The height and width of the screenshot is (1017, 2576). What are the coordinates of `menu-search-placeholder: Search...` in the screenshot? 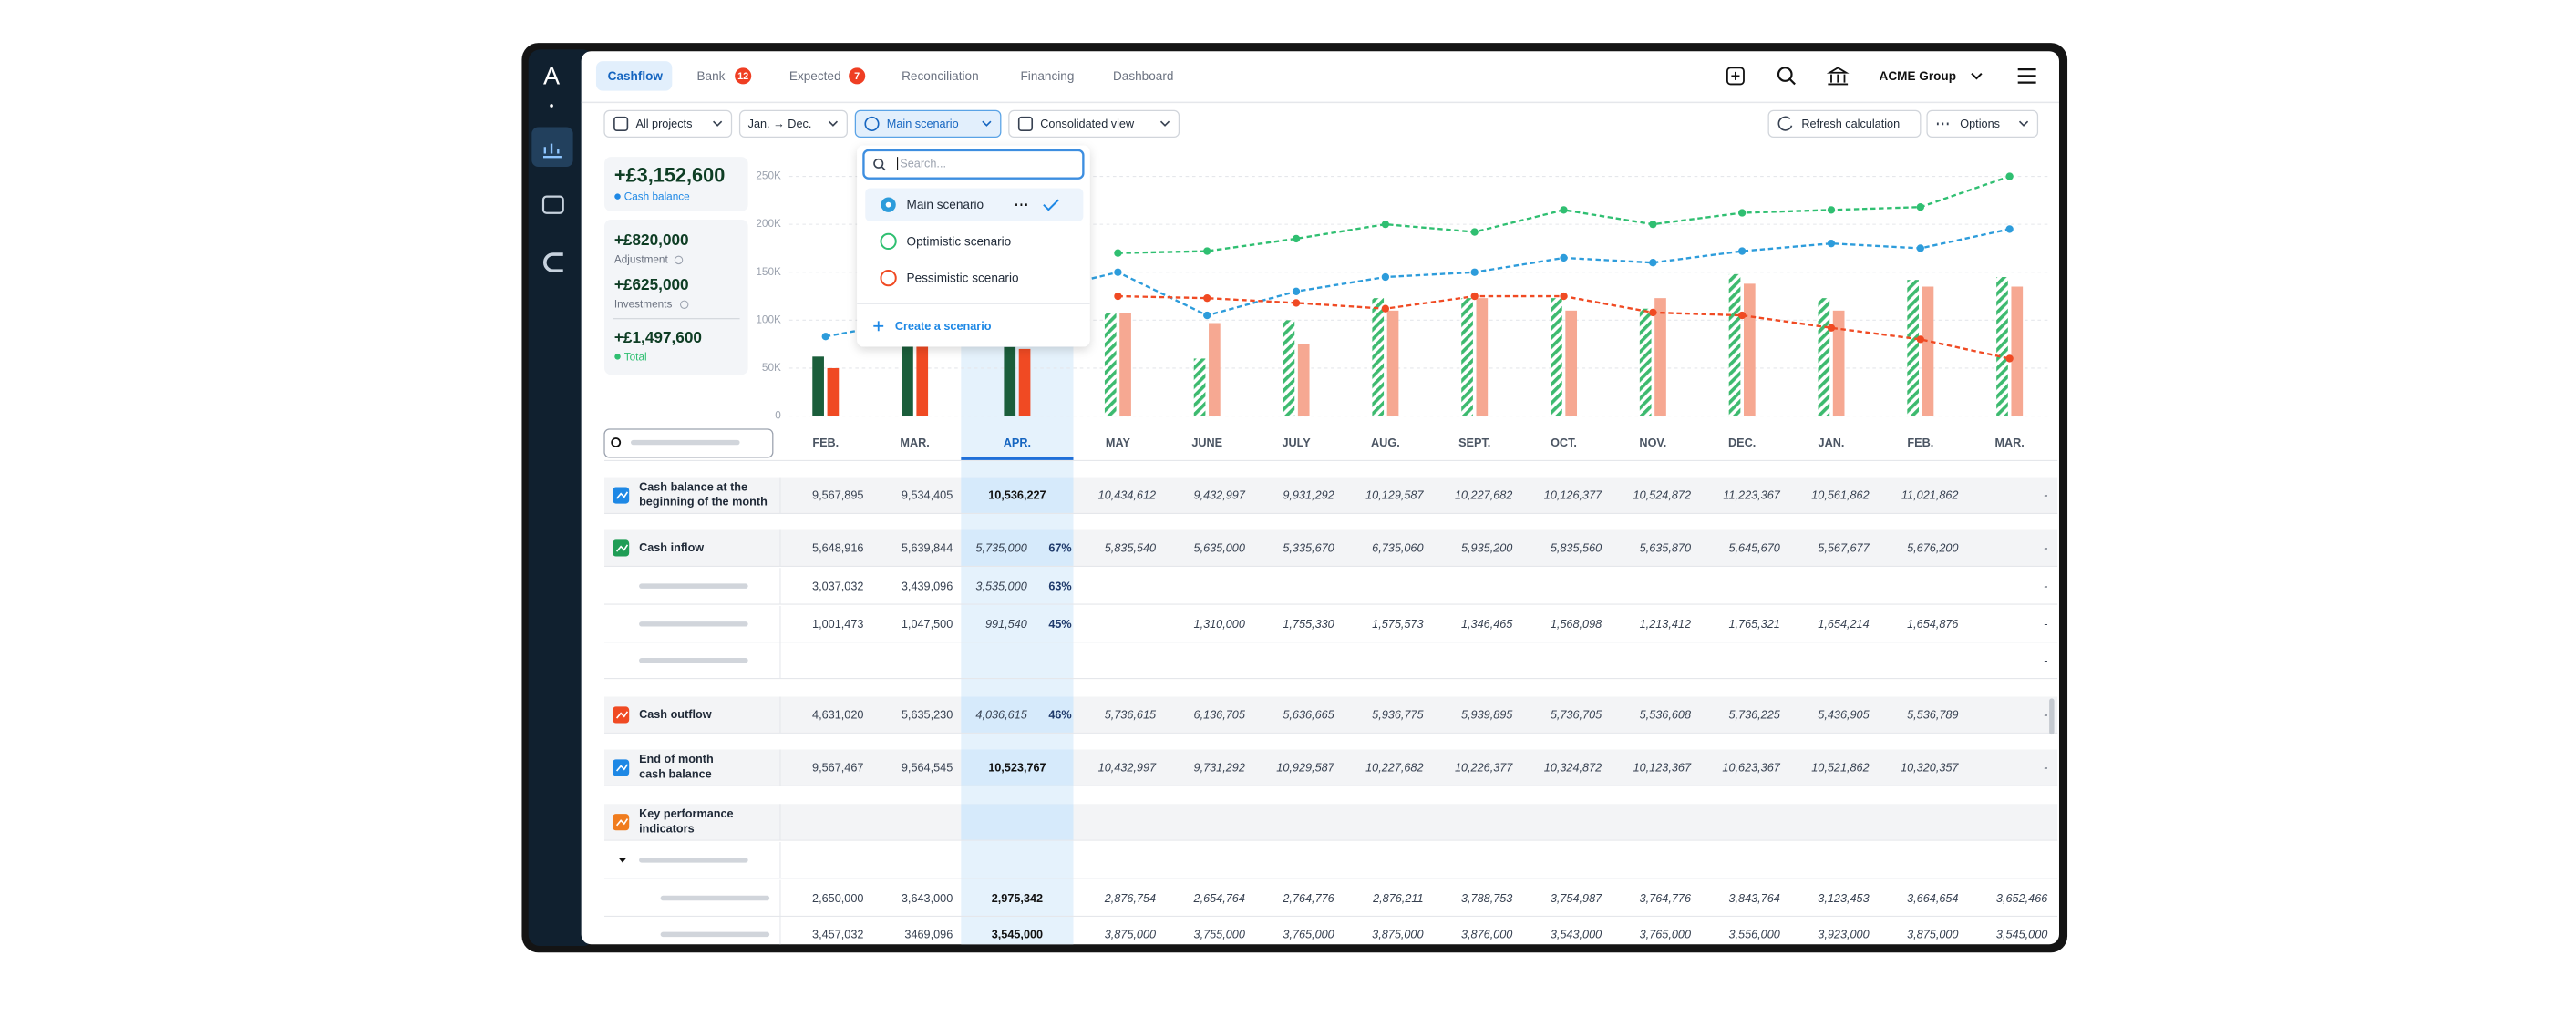 It's located at (923, 164).